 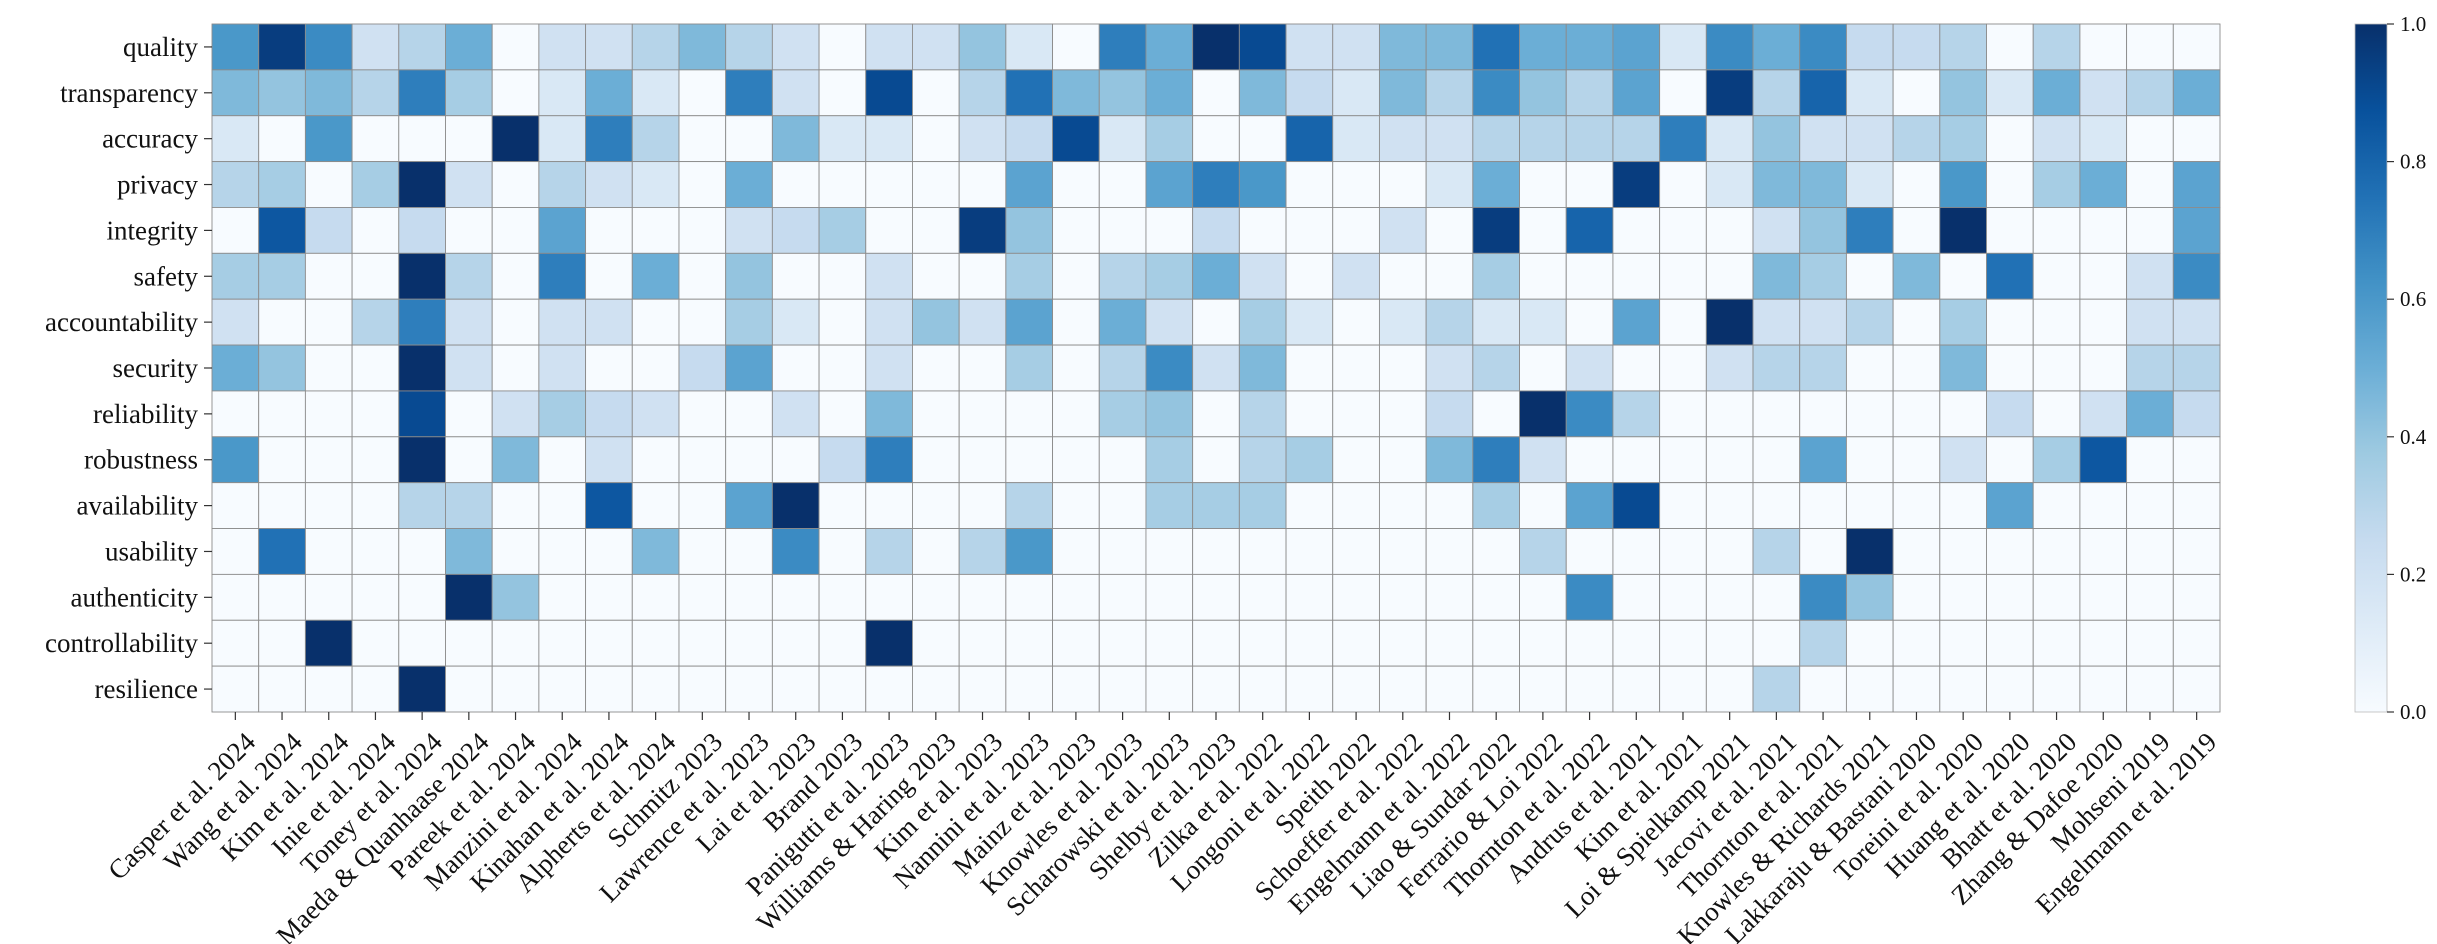 What do you see at coordinates (2413, 712) in the screenshot?
I see `colorbar-tick-label: 0.0` at bounding box center [2413, 712].